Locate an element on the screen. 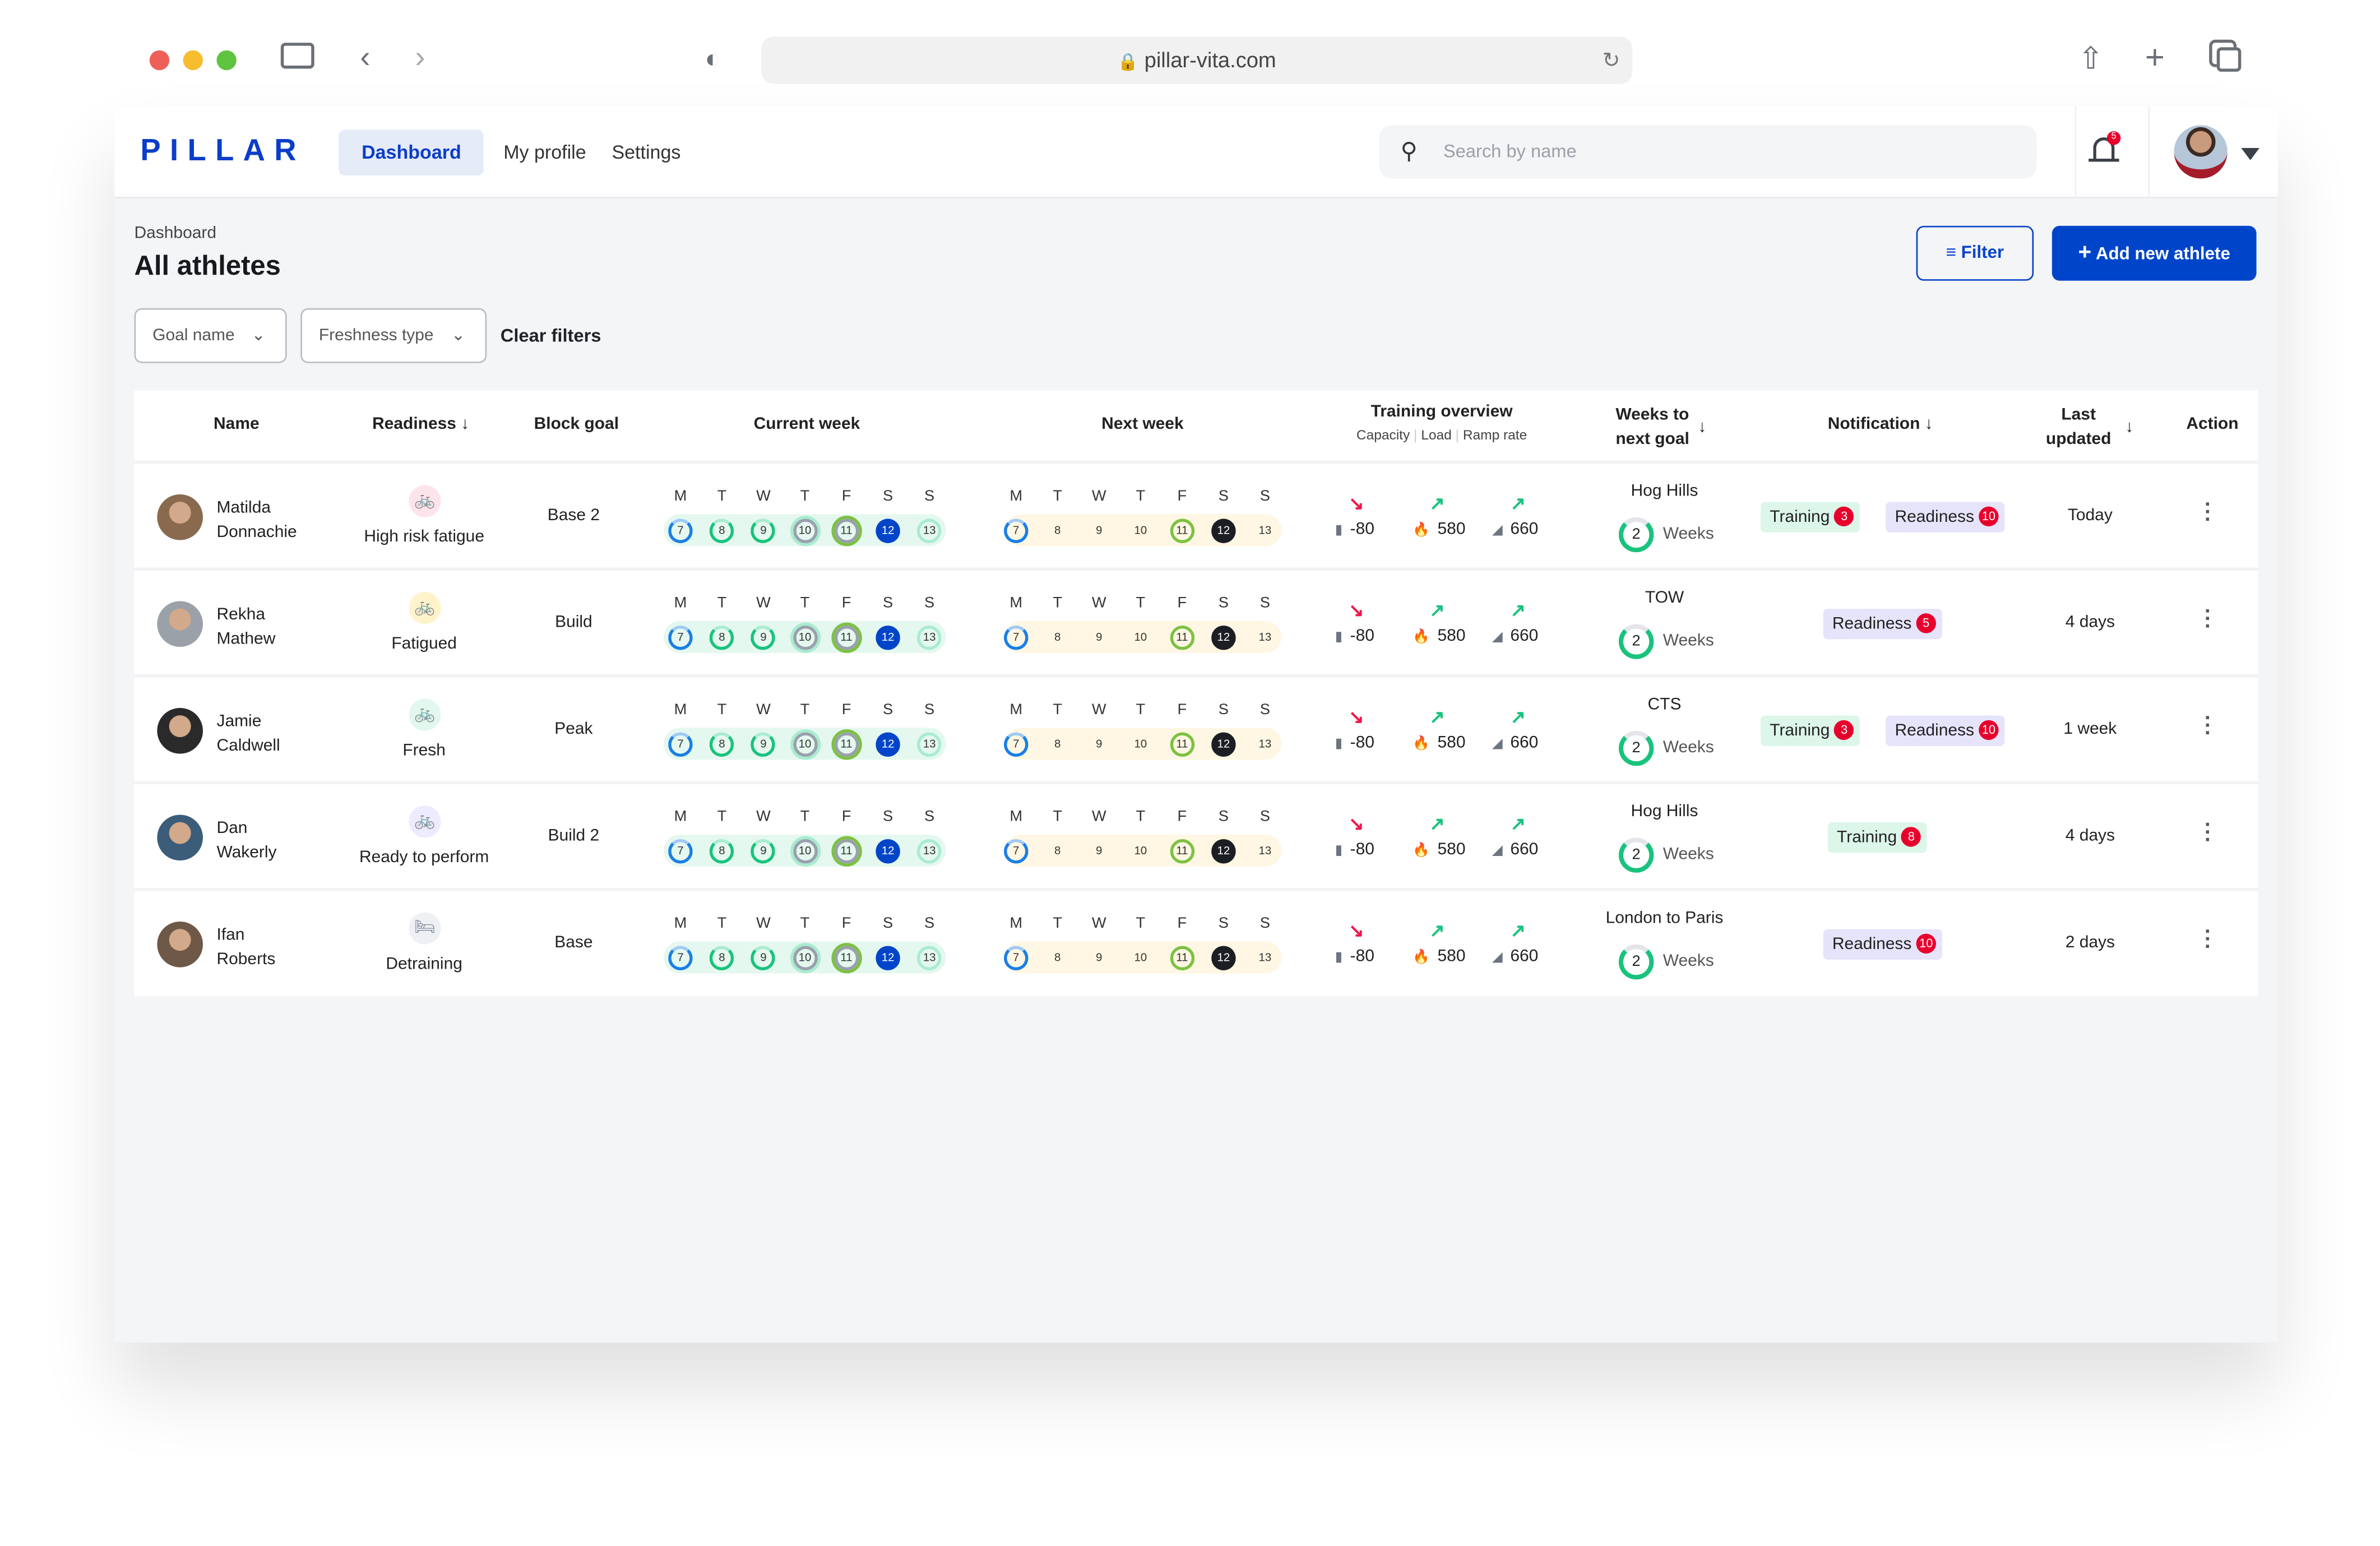 This screenshot has width=2380, height=1546. bell-icon is located at coordinates (2104, 148).